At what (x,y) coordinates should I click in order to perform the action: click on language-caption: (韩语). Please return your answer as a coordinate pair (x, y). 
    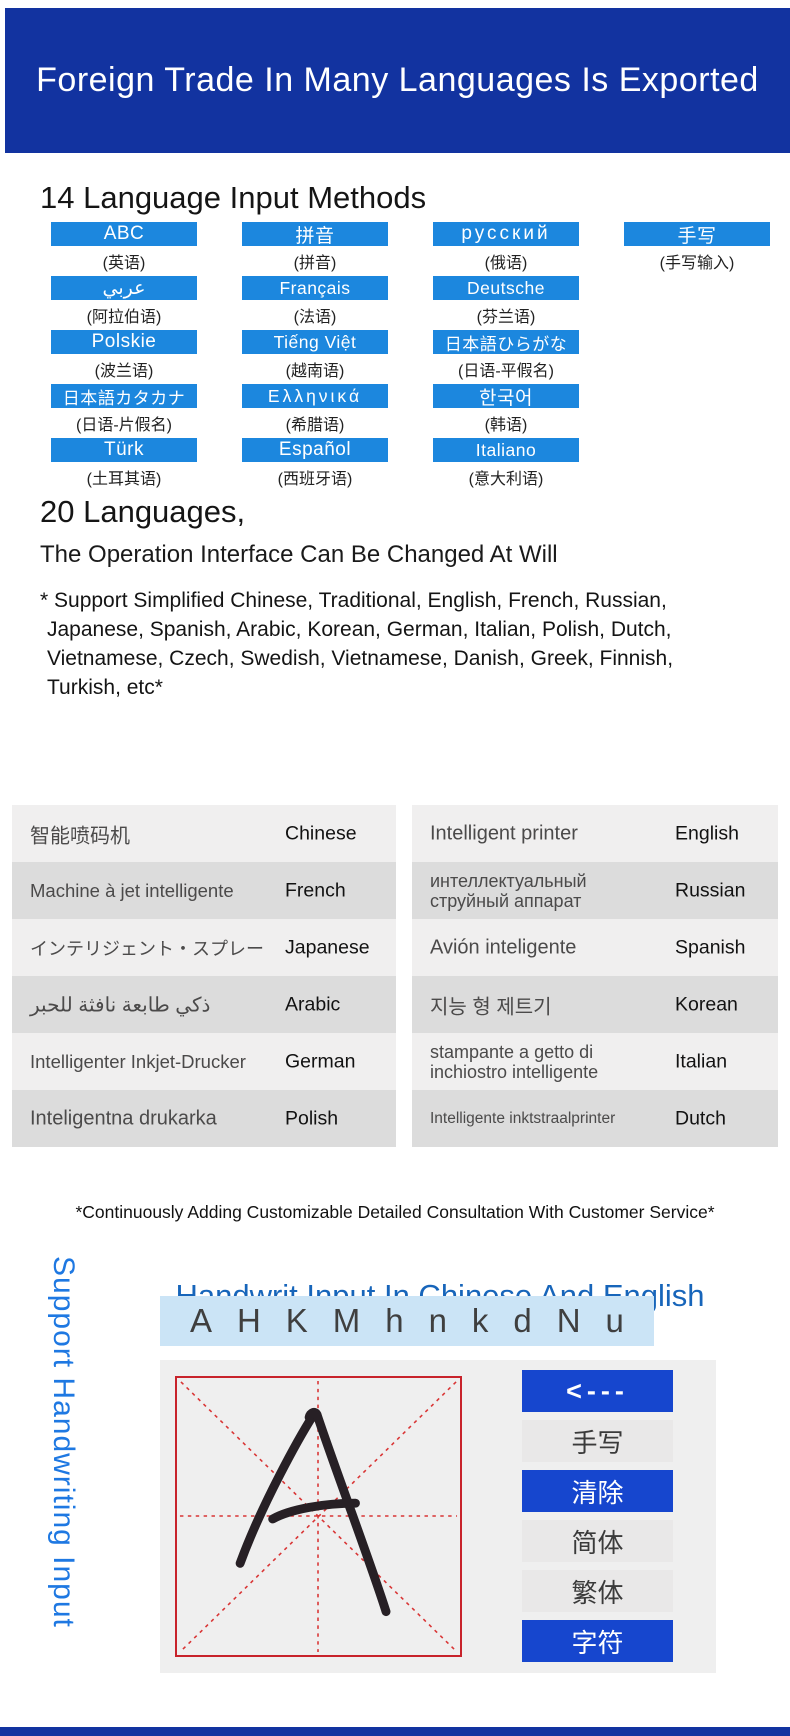
    Looking at the image, I should click on (506, 425).